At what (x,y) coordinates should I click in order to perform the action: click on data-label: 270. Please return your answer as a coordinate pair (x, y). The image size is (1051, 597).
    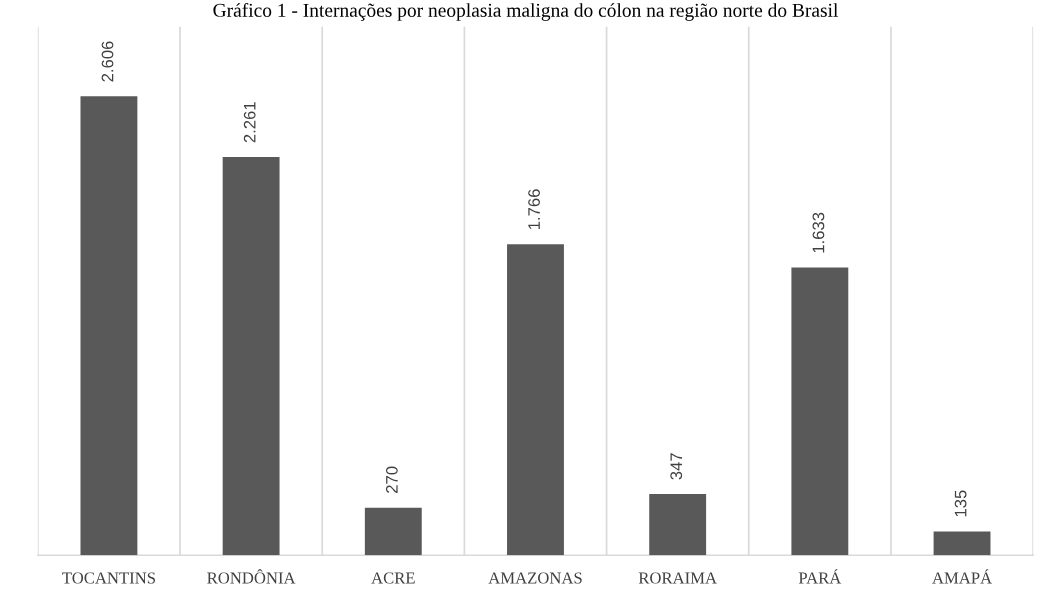
    Looking at the image, I should click on (391, 479).